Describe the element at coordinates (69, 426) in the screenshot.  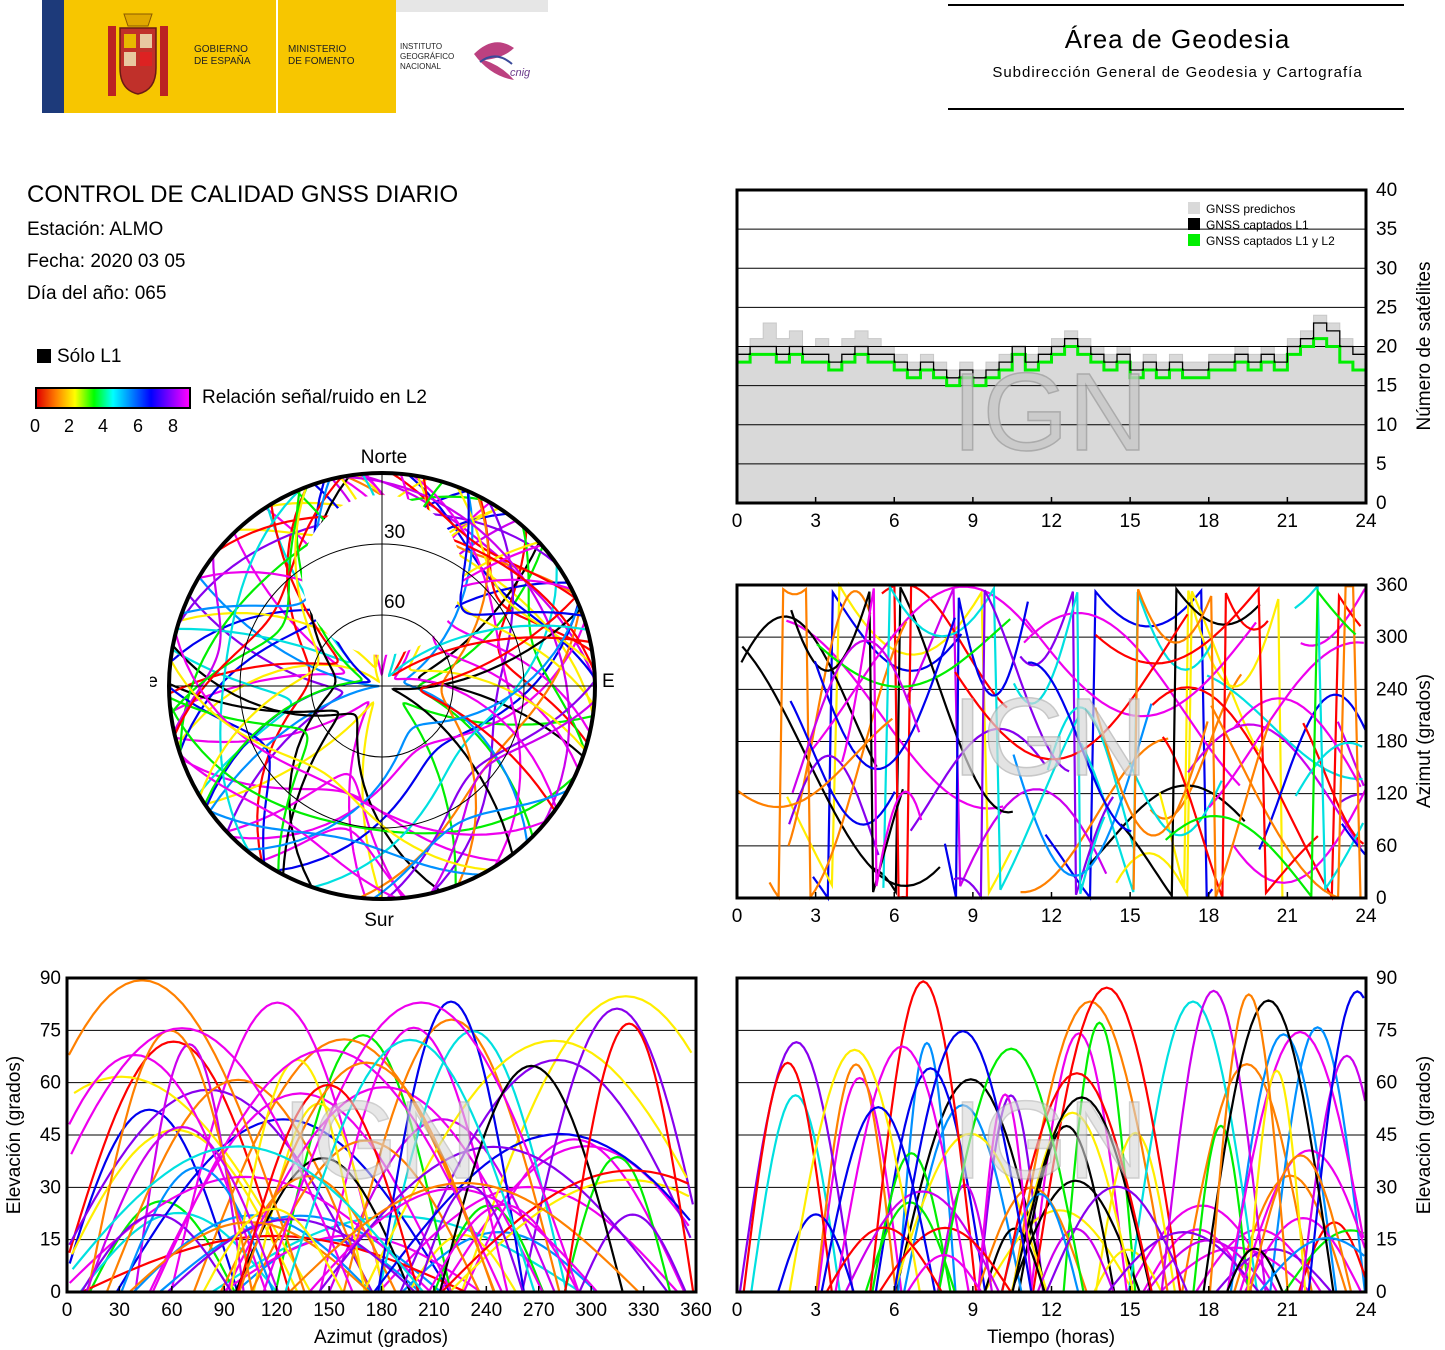
I see `snr-tick: 2` at that location.